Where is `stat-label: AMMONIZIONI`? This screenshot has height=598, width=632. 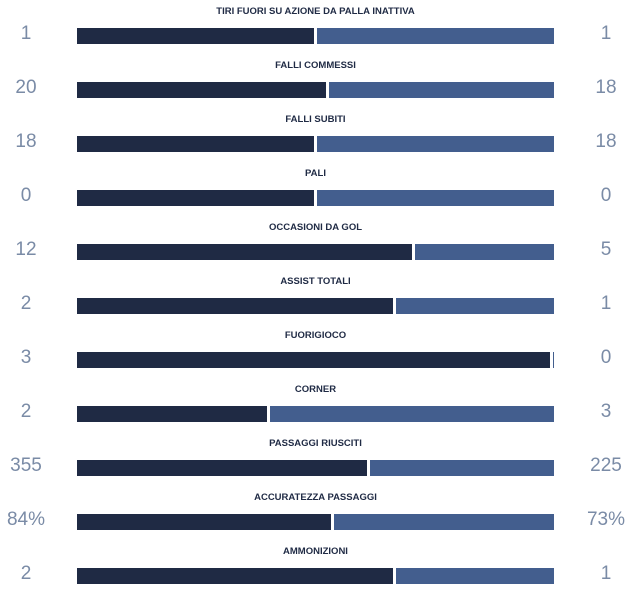 stat-label: AMMONIZIONI is located at coordinates (315, 551).